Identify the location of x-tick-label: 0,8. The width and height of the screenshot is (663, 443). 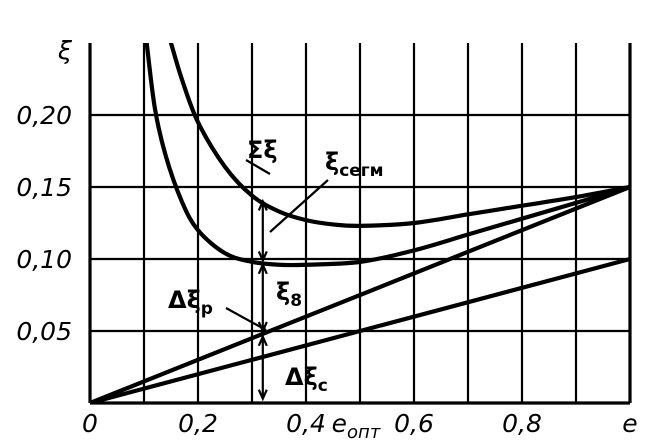
(522, 423).